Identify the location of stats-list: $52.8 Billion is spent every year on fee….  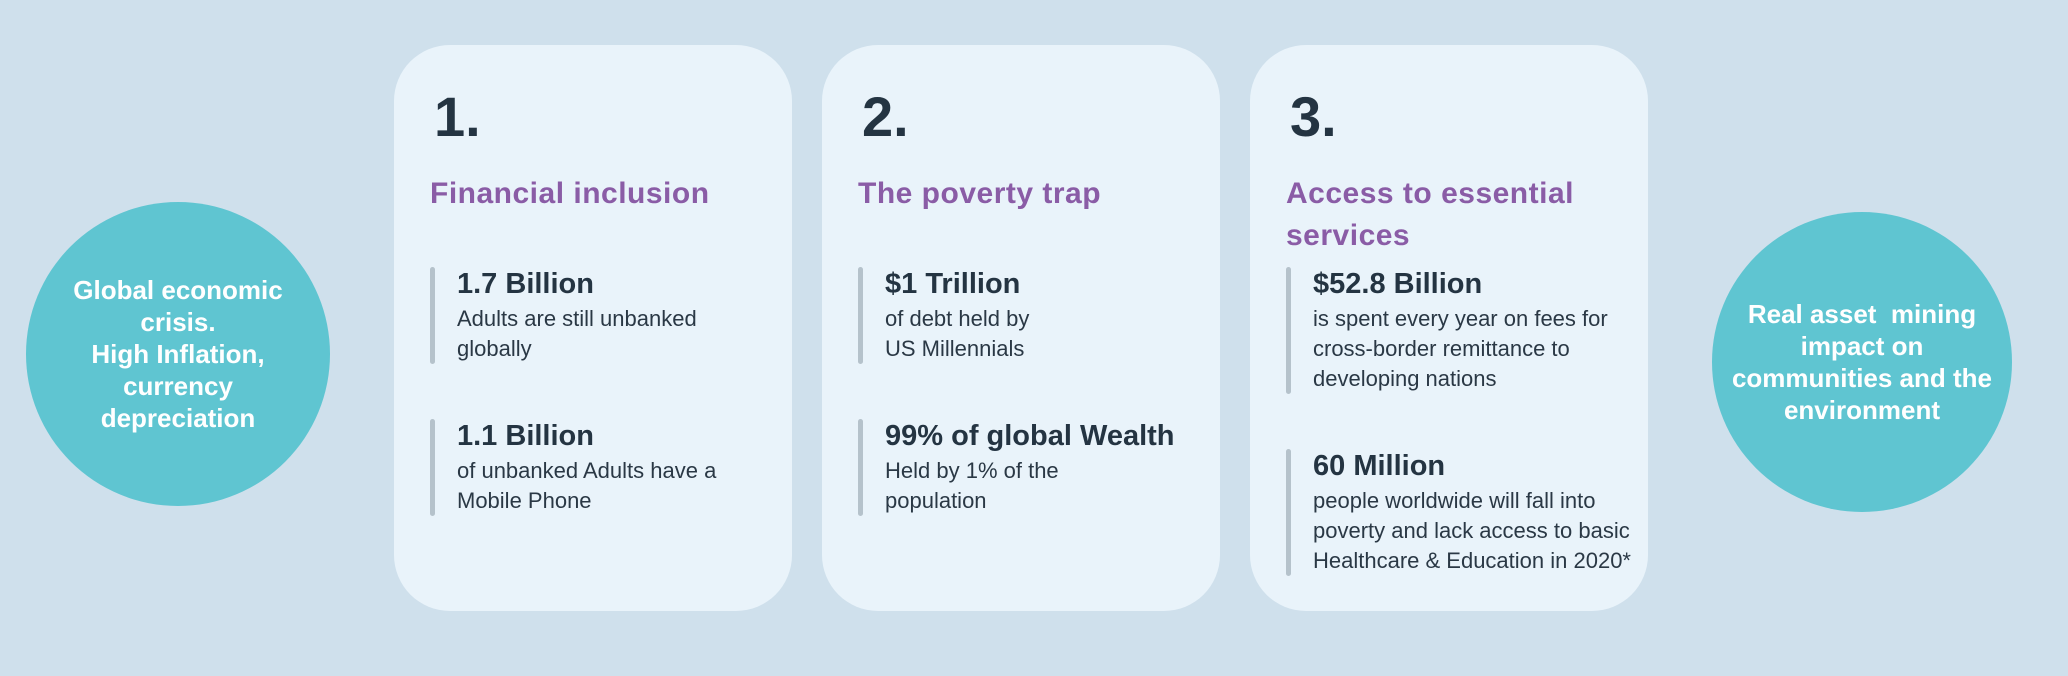
(1458, 421).